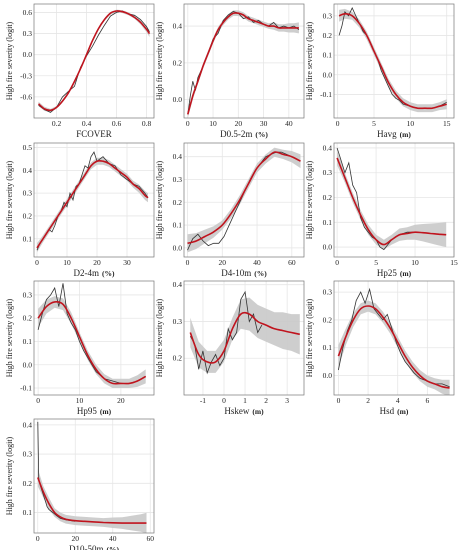 This screenshot has width=459, height=550. I want to click on x-axis-title: D10-50m (%), so click(94, 547).